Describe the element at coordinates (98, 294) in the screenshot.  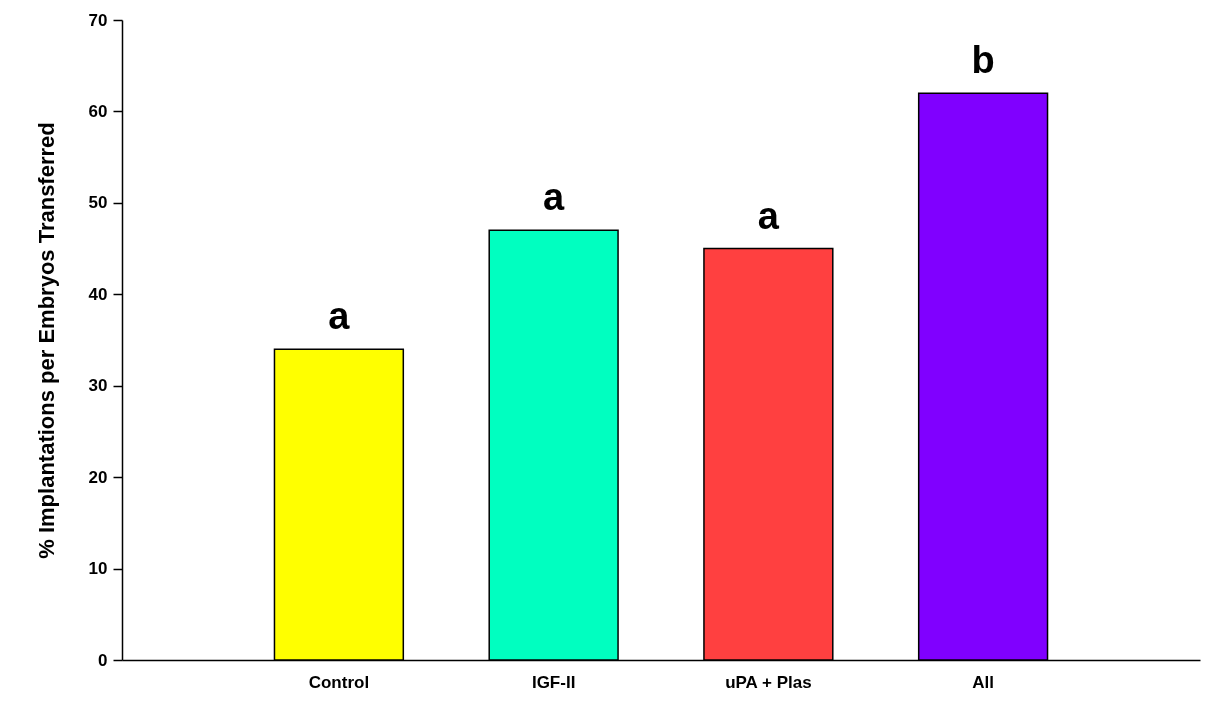
I see `y-tick-label: 40` at that location.